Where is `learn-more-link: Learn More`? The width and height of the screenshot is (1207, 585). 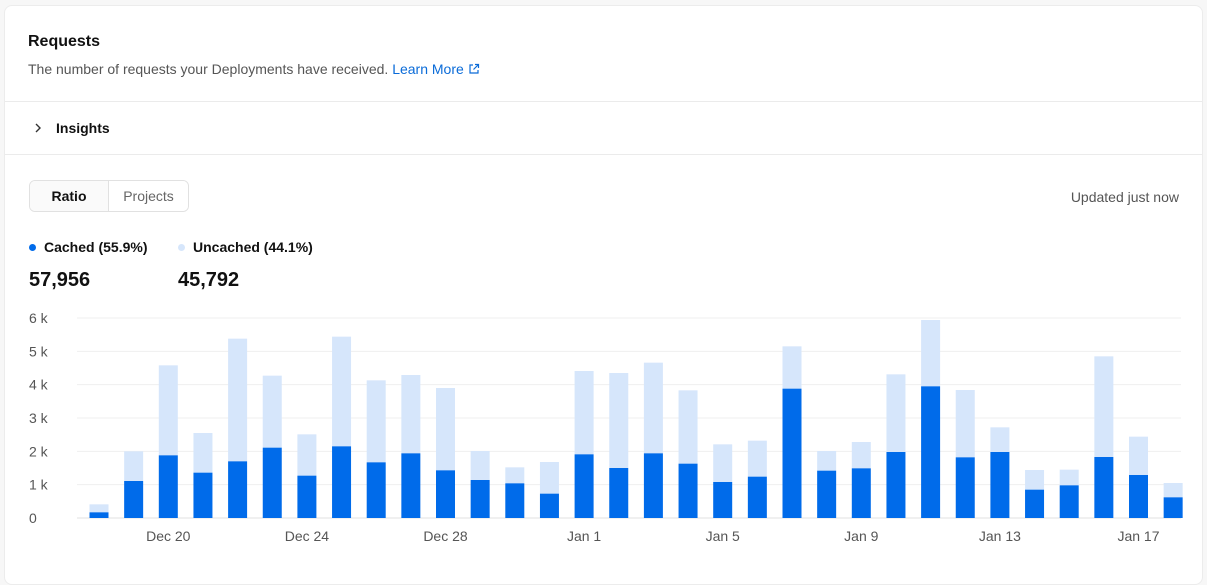
learn-more-link: Learn More is located at coordinates (436, 69).